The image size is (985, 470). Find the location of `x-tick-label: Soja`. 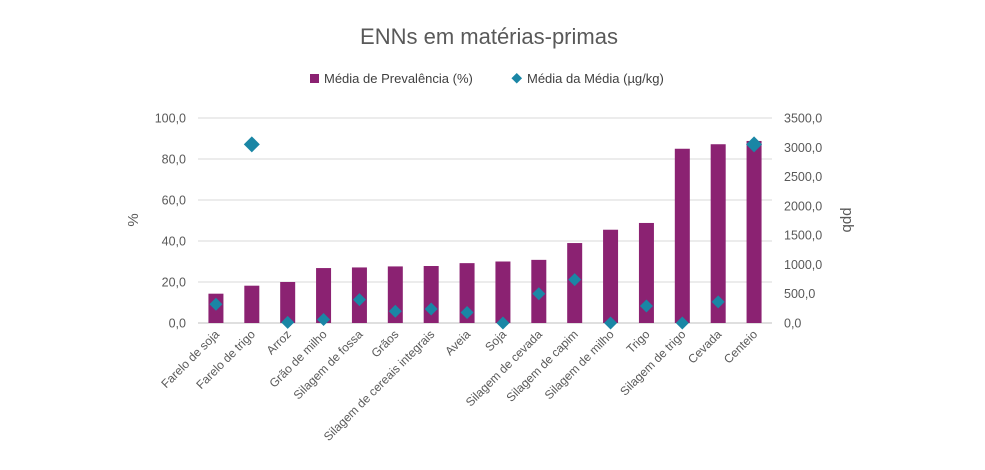

x-tick-label: Soja is located at coordinates (495, 340).